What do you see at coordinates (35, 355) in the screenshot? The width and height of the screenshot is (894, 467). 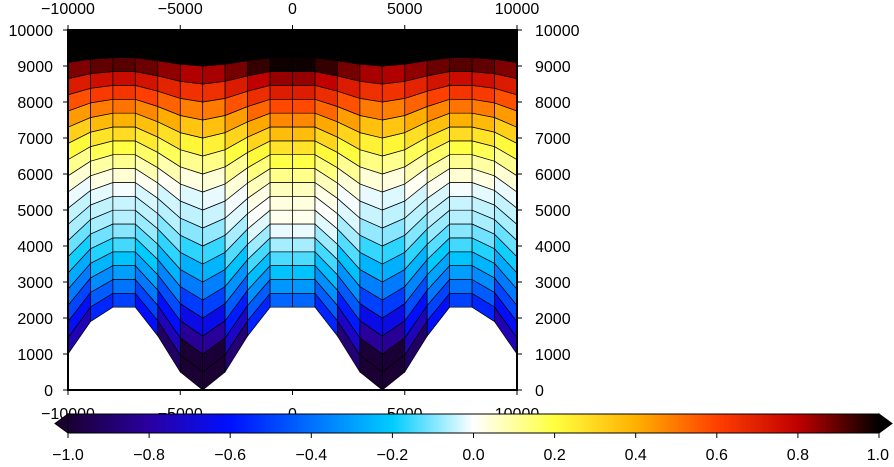 I see `y-tick-label-left: 1000` at bounding box center [35, 355].